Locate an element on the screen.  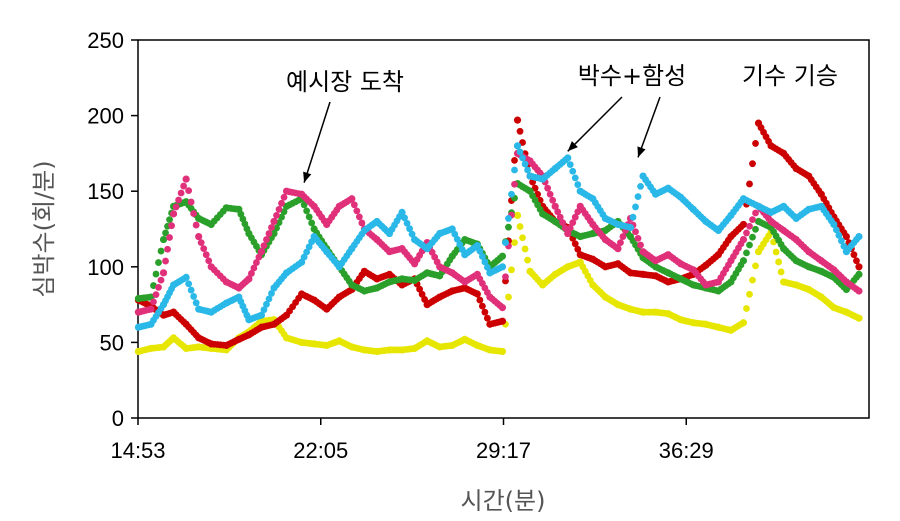
annotations-layer: 예시장 도착 박수+함성 기수 기승 is located at coordinates (562, 122).